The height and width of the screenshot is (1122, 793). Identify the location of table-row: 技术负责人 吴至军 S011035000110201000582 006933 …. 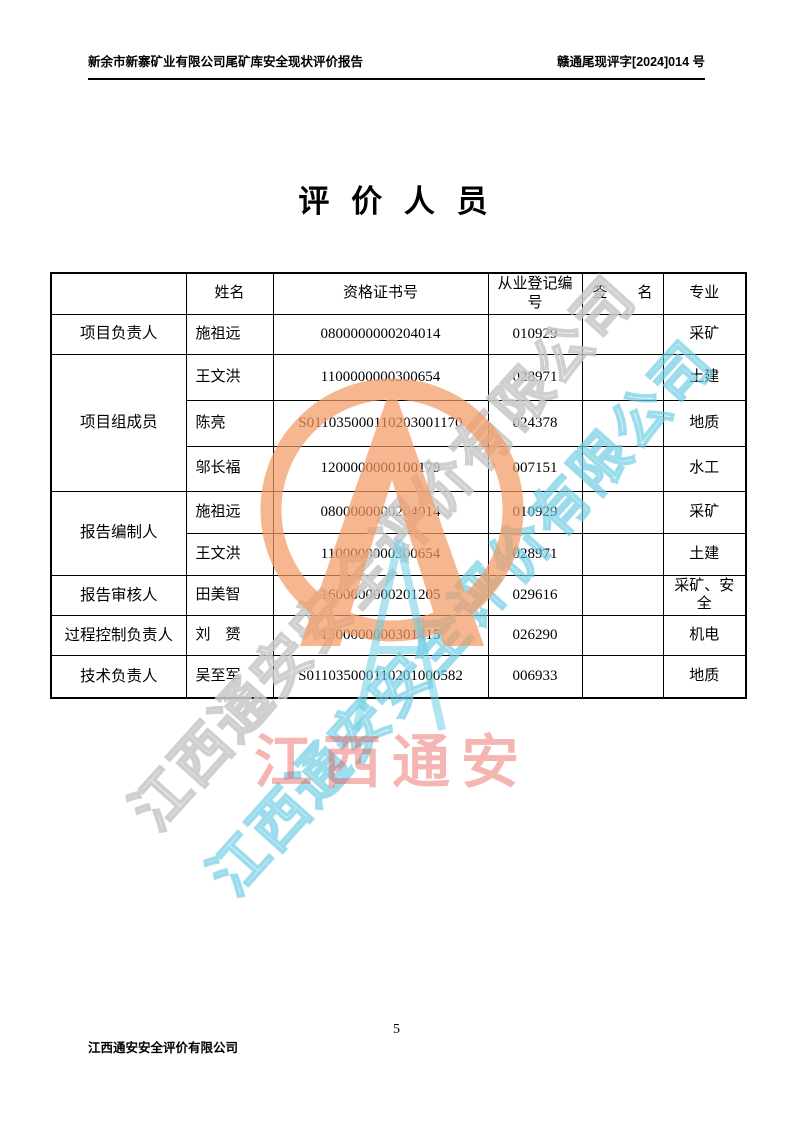
(398, 676).